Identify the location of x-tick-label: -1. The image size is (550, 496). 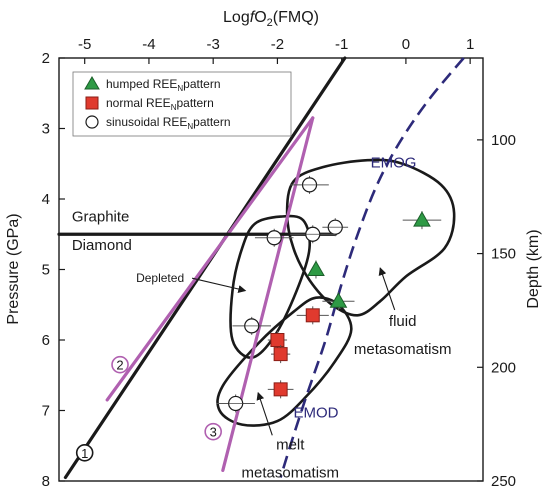
(341, 44).